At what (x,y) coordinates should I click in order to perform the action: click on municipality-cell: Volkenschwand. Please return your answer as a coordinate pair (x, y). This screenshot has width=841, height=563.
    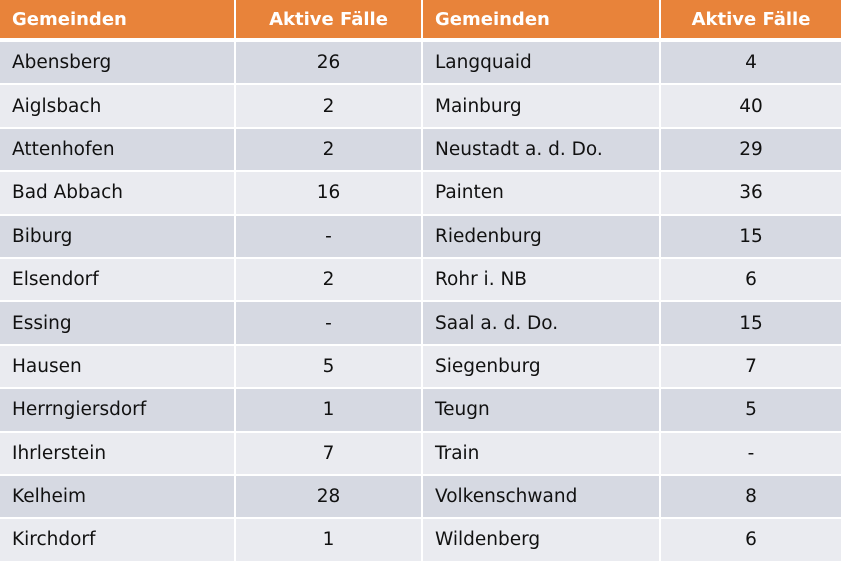
    Looking at the image, I should click on (541, 497).